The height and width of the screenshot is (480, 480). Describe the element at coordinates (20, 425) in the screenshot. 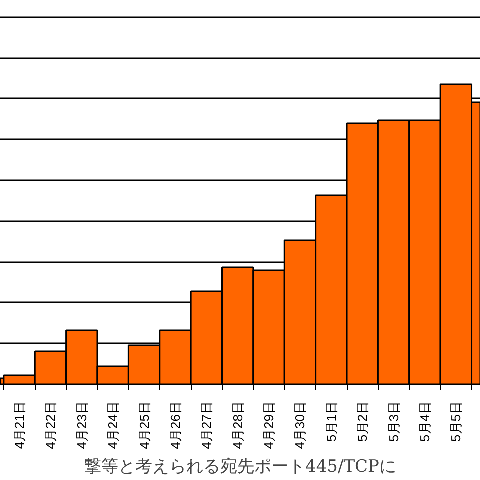

I see `x-tick-label: 4月21日` at that location.